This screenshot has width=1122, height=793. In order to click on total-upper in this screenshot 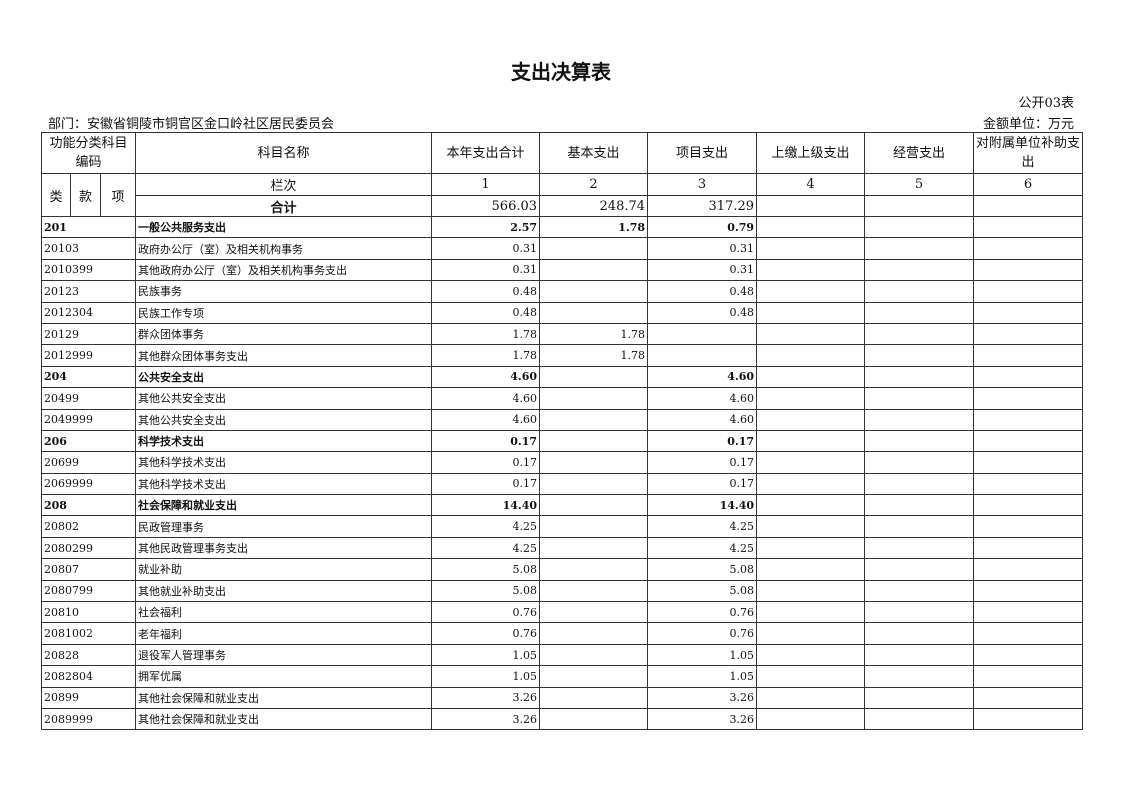, I will do `click(811, 206)`.